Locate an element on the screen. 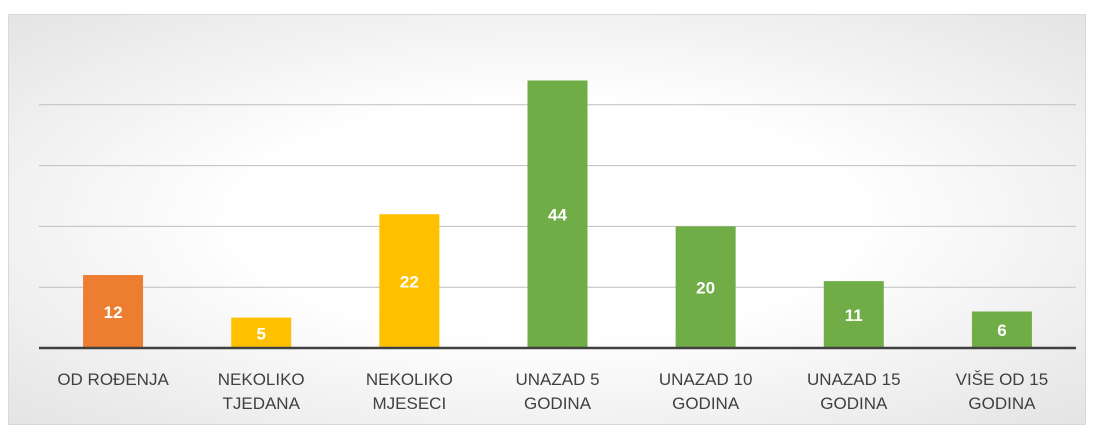  data-label: 6 is located at coordinates (1001, 330).